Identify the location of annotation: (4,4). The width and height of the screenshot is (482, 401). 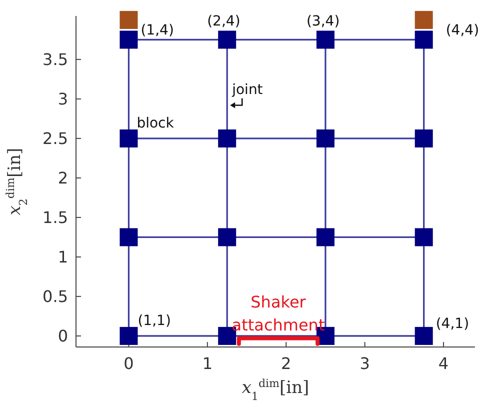
(463, 30).